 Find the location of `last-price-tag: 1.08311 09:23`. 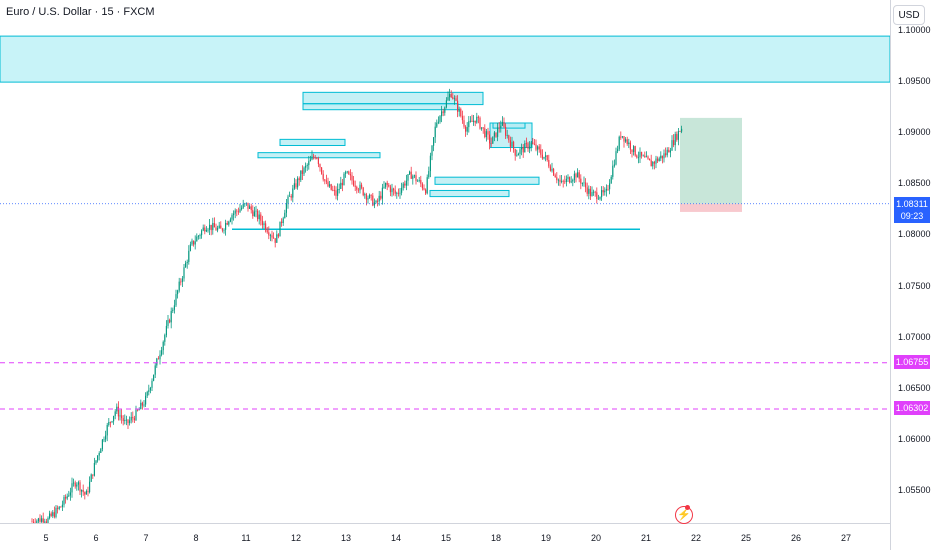

last-price-tag: 1.08311 09:23 is located at coordinates (912, 210).